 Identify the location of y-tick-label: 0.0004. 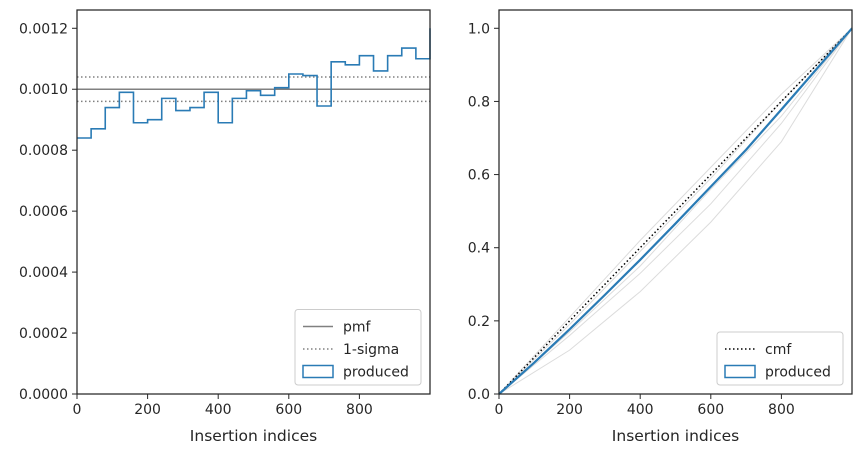
(43, 273).